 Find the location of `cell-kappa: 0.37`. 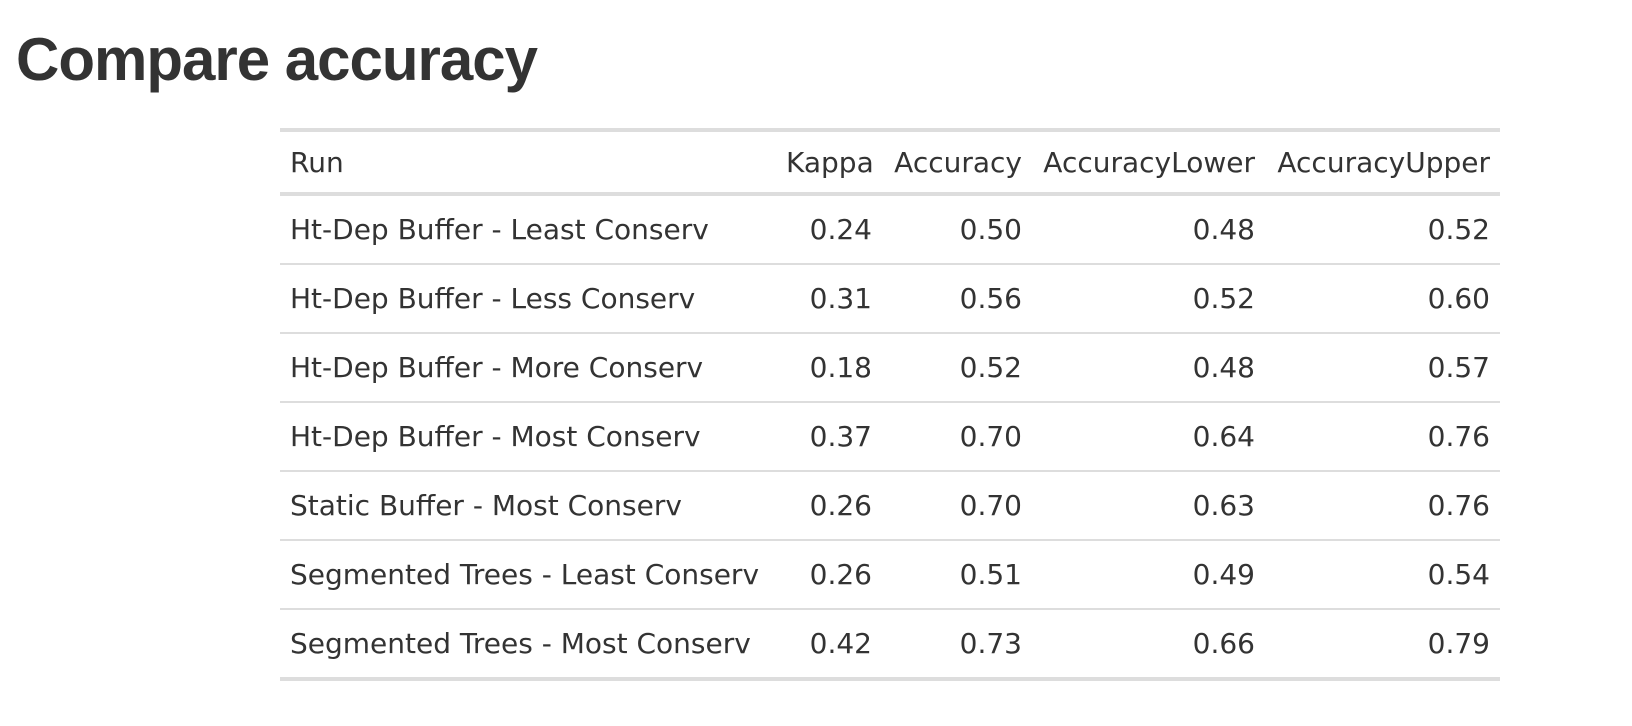

cell-kappa: 0.37 is located at coordinates (840, 436).